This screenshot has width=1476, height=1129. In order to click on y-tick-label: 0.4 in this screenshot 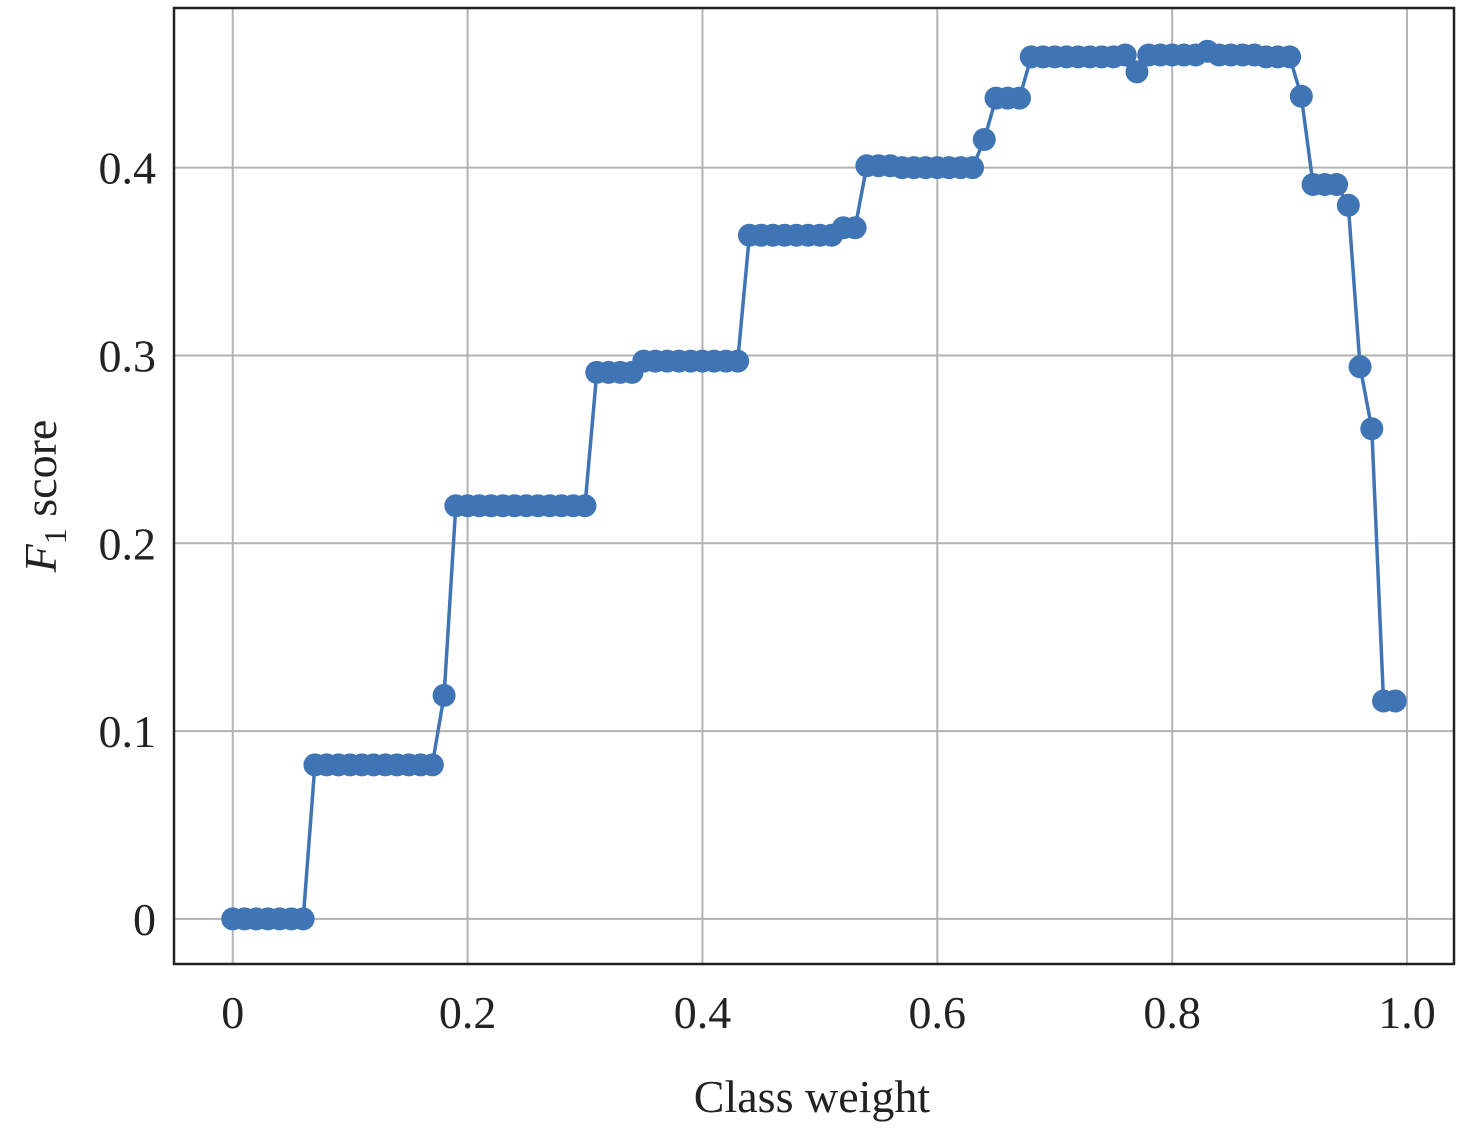, I will do `click(128, 168)`.